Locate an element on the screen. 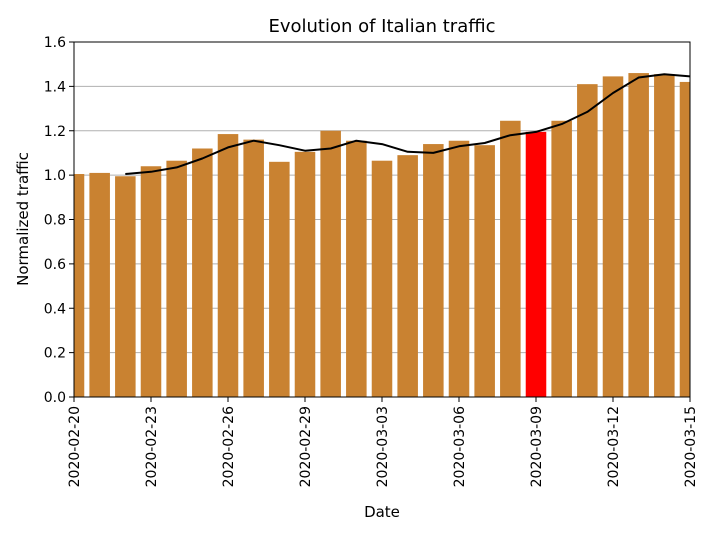 The height and width of the screenshot is (536, 715). x-tick-label: 2020-03-15 is located at coordinates (691, 446).